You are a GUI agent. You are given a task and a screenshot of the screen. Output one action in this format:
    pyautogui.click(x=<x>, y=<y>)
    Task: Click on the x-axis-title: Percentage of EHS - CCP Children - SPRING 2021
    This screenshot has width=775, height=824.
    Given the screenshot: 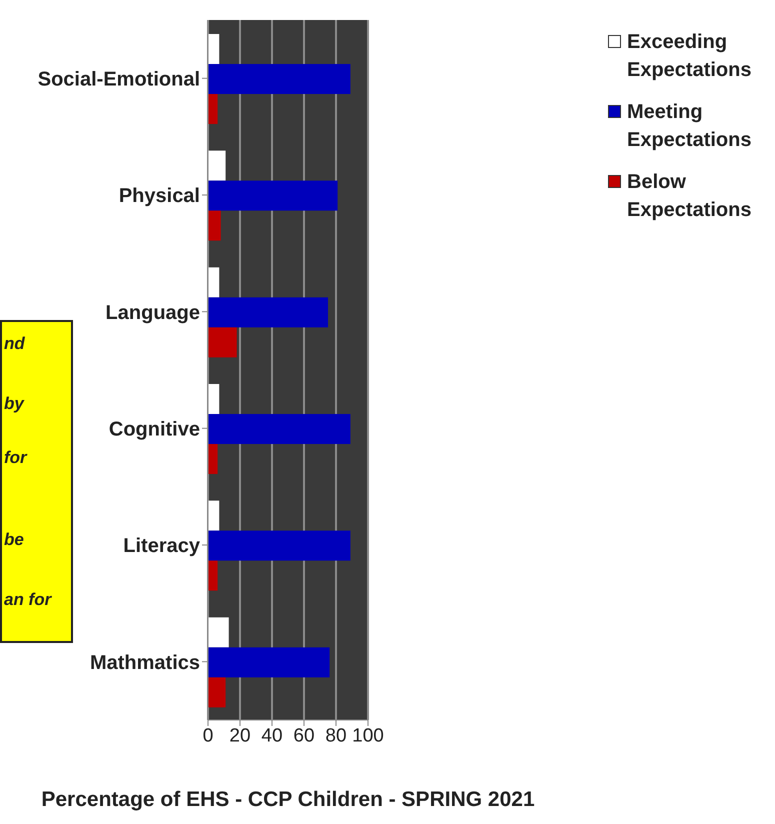 What is the action you would take?
    pyautogui.click(x=288, y=799)
    